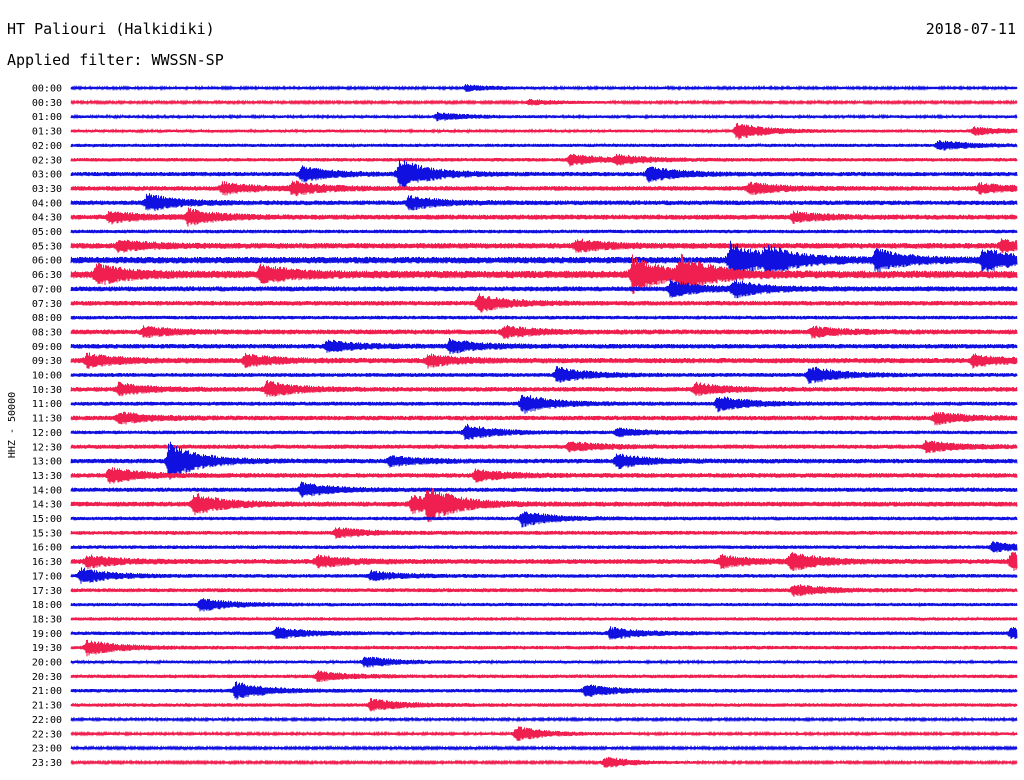 The height and width of the screenshot is (780, 1024). I want to click on time-tick-label: 12:00, so click(47, 433).